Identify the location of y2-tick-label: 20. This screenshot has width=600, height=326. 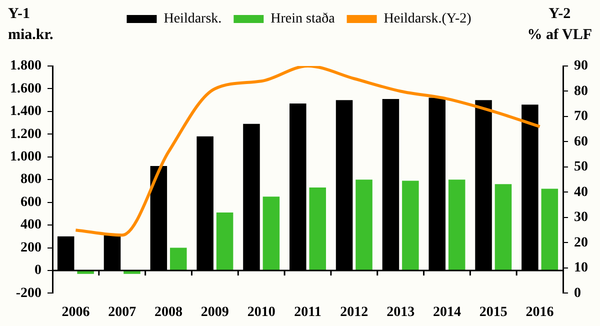
(581, 242).